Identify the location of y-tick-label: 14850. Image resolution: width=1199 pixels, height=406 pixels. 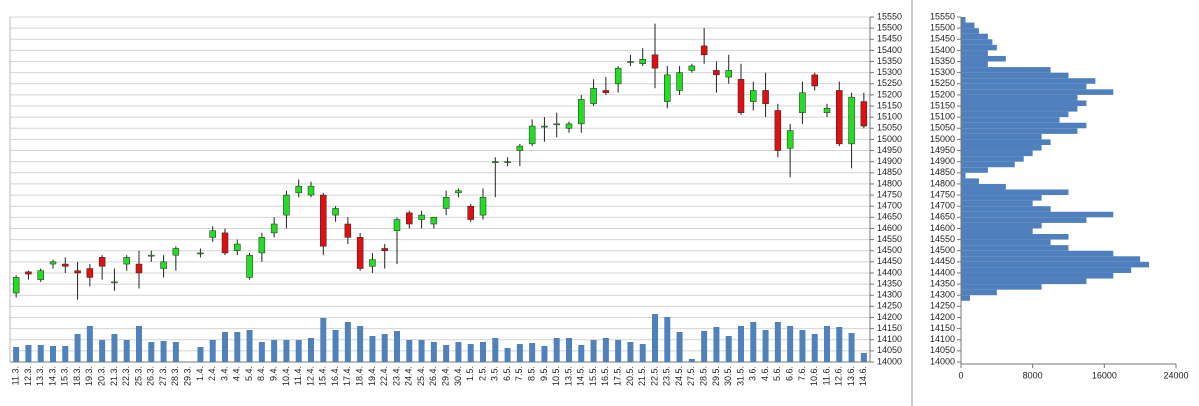
(942, 172).